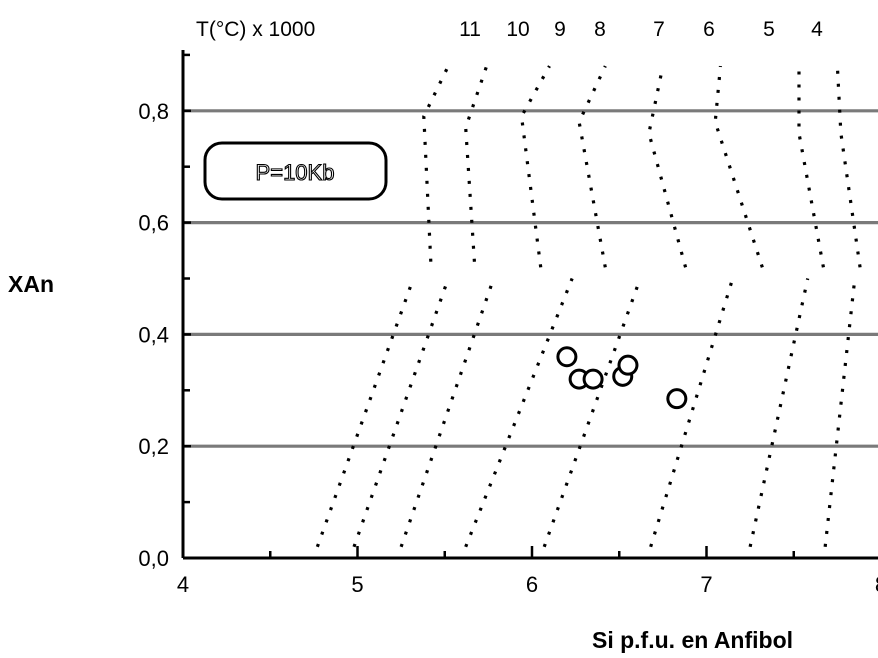 The image size is (878, 658). I want to click on pressure-annotation-box, so click(295, 171).